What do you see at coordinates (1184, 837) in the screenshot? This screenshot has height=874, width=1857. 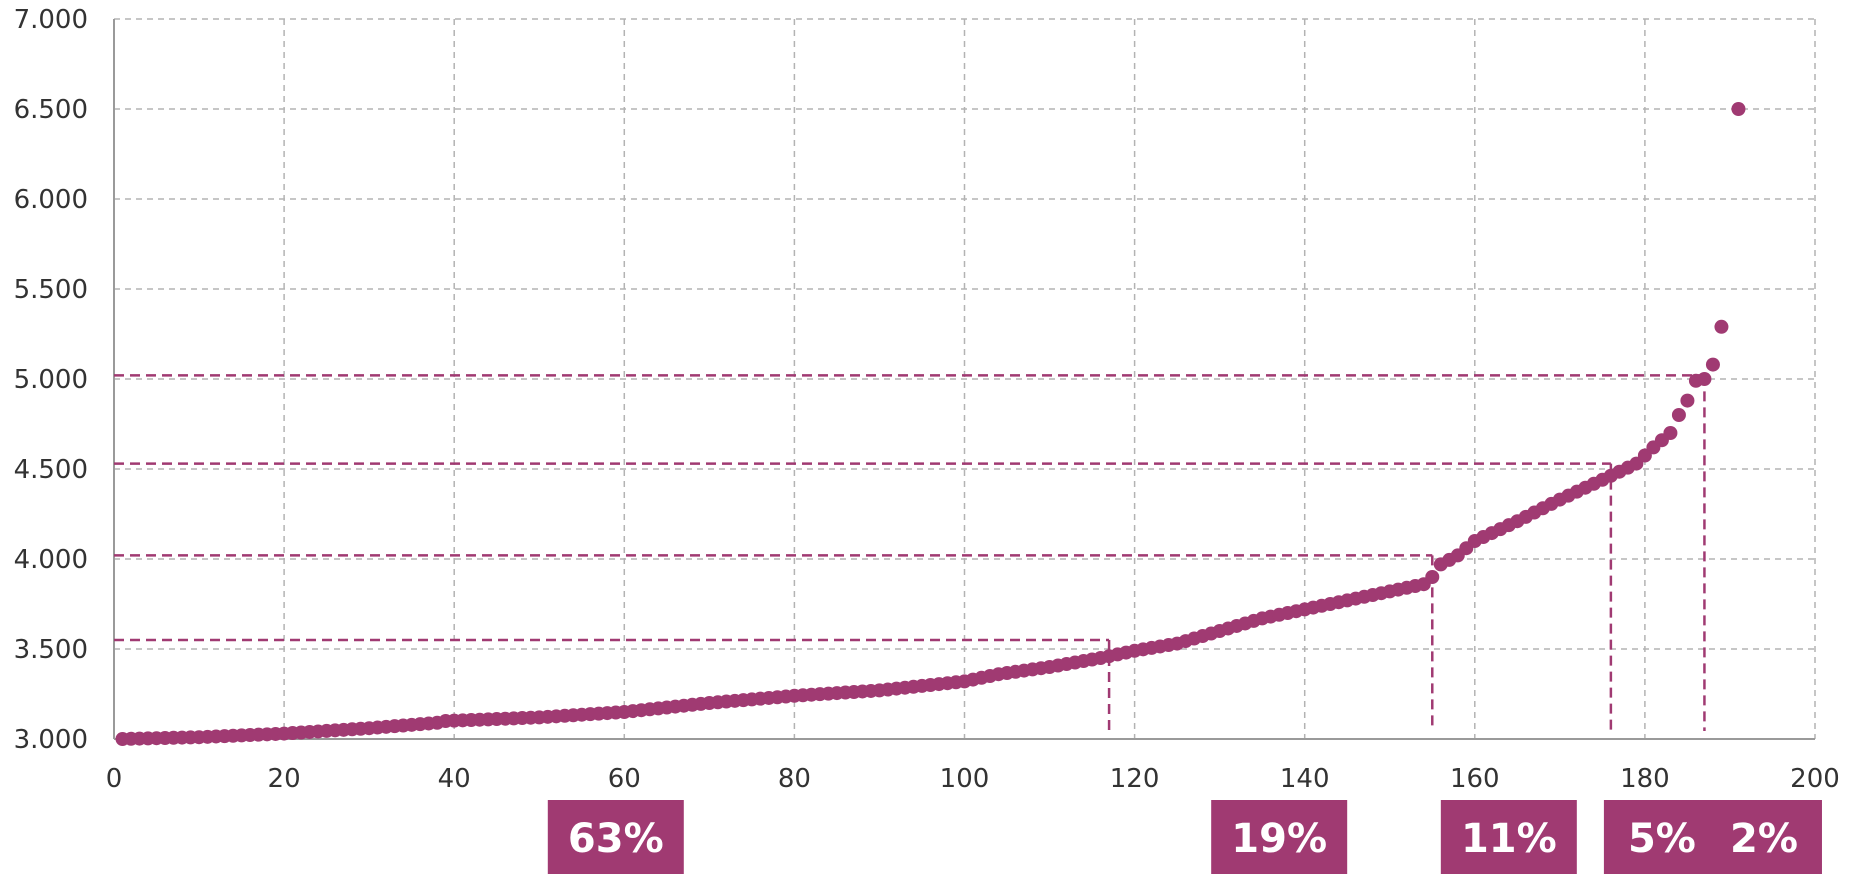 I see `segment-badges: 63% 19% 11% 5% 2%` at bounding box center [1184, 837].